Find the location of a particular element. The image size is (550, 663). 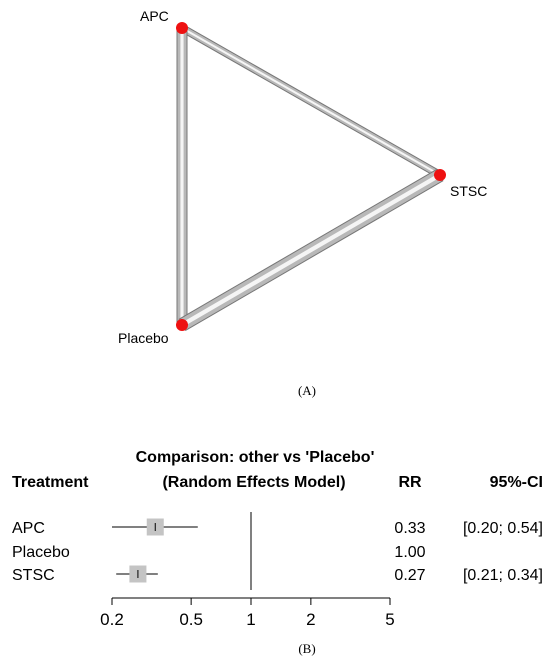

forest-x-axis: 0.2 0.5 1 2 5 is located at coordinates (247, 613).